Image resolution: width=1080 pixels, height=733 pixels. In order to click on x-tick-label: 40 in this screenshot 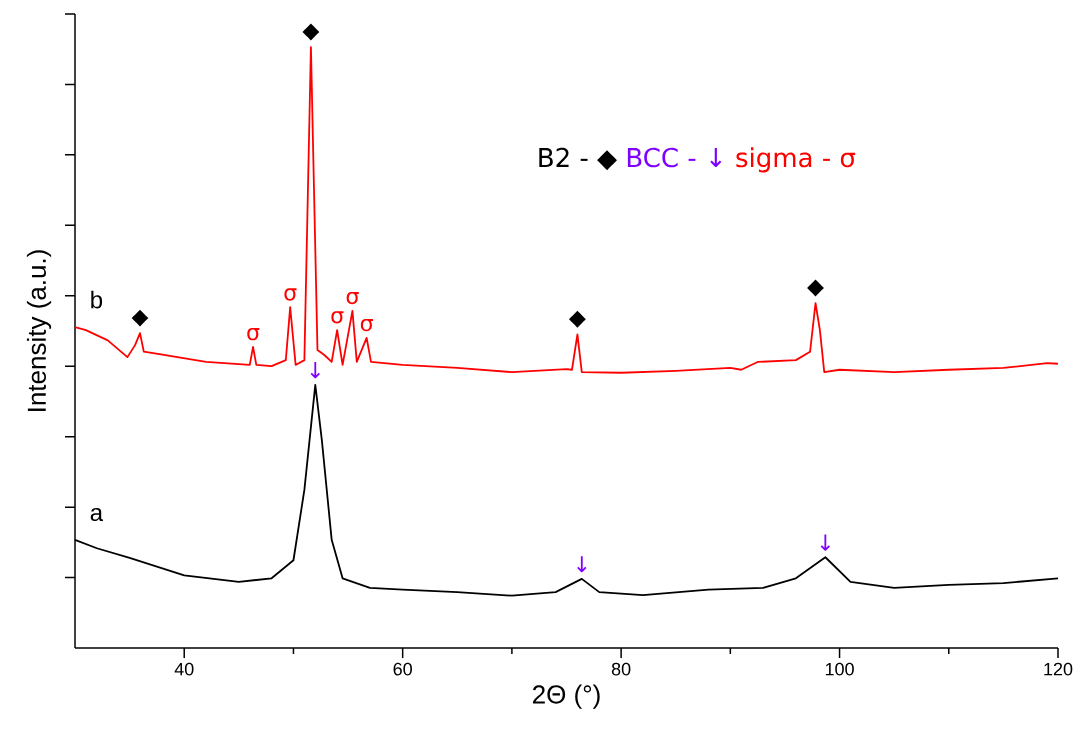, I will do `click(184, 669)`.